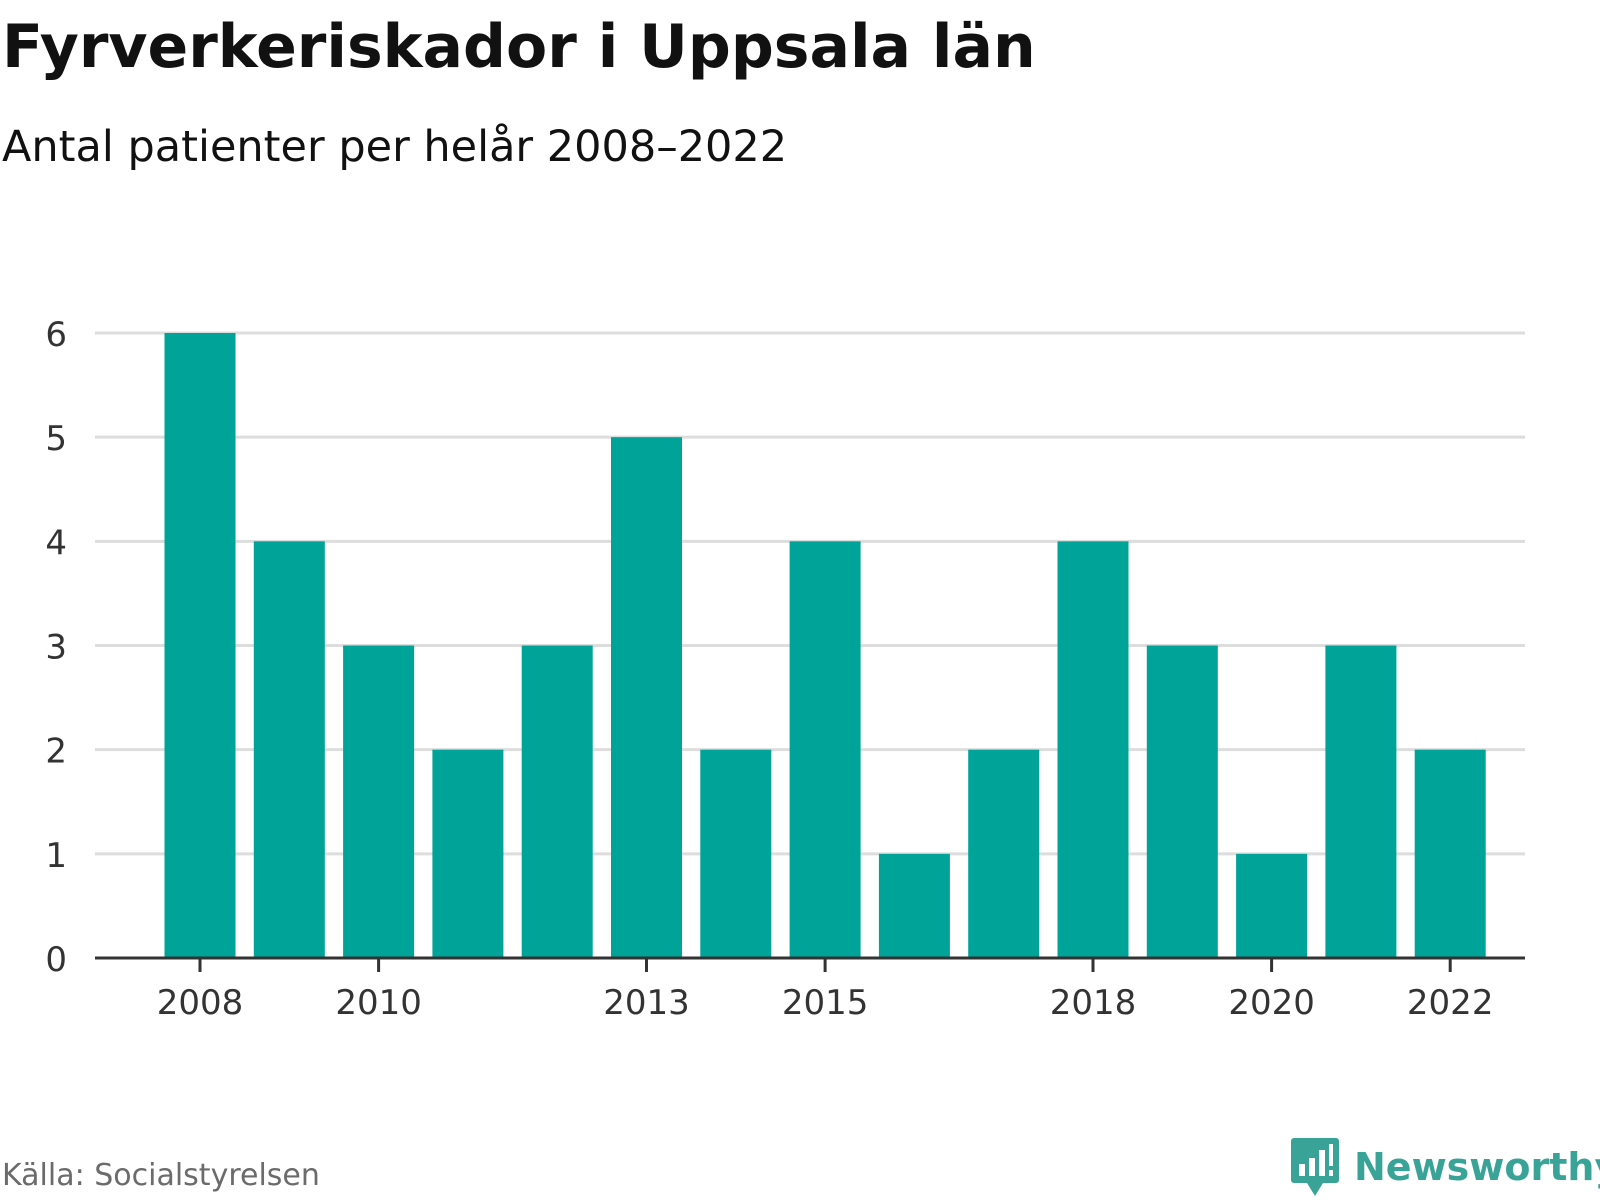 The width and height of the screenshot is (1600, 1200). Describe the element at coordinates (56, 648) in the screenshot. I see `y-tick-label: 3` at that location.